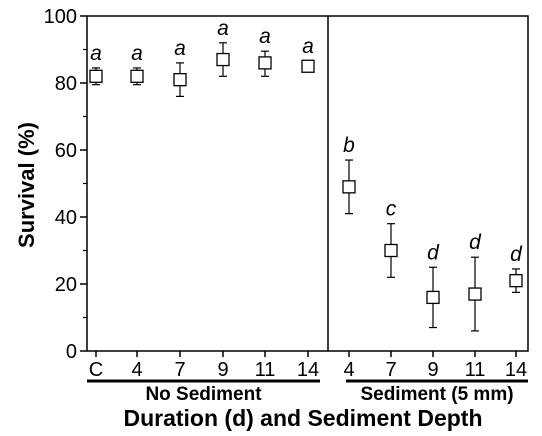 This screenshot has width=542, height=436. What do you see at coordinates (26, 185) in the screenshot?
I see `y-axis-title: Survival (%)` at bounding box center [26, 185].